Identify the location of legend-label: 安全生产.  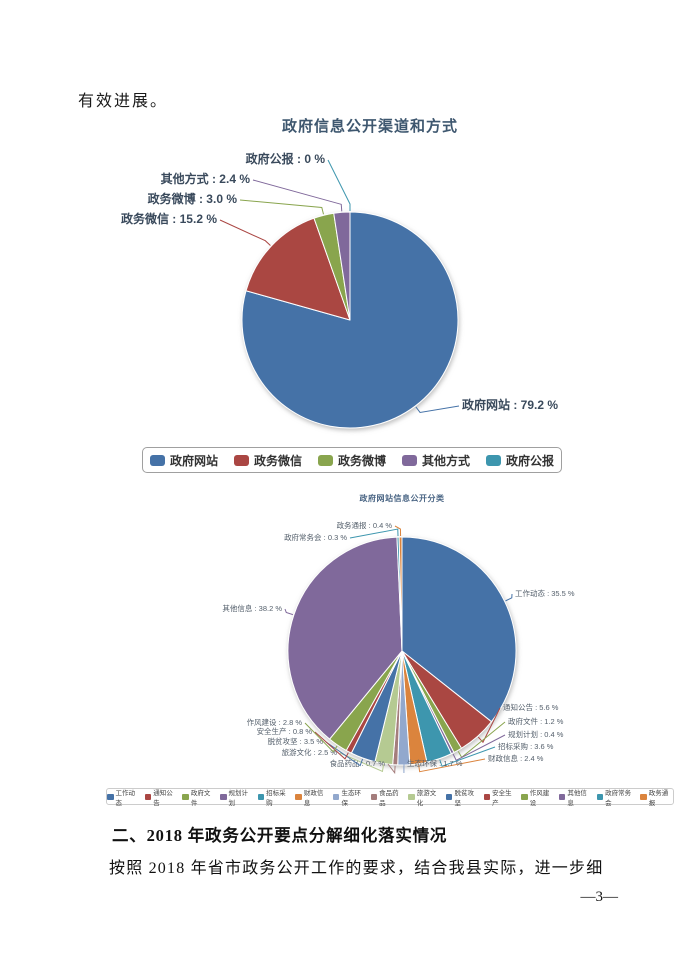
(502, 798).